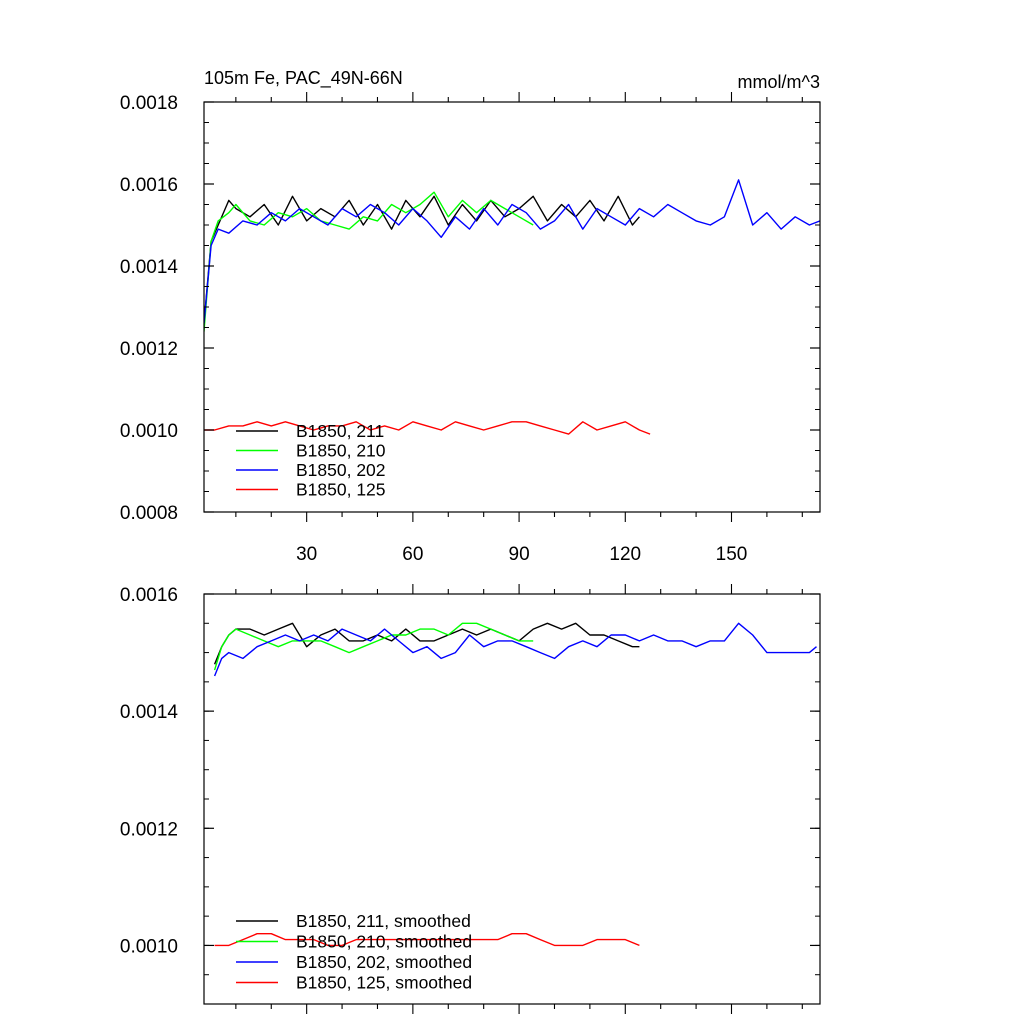 The width and height of the screenshot is (1024, 1024). What do you see at coordinates (519, 554) in the screenshot?
I see `x-tick-label: 90` at bounding box center [519, 554].